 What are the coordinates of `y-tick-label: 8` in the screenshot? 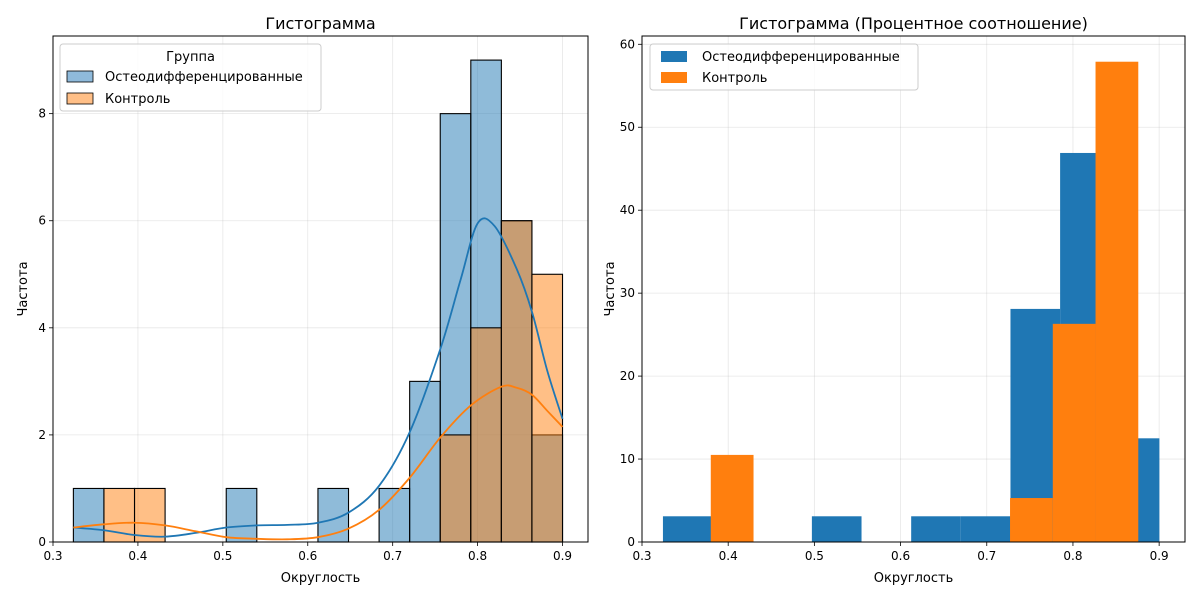 It's located at (42, 114).